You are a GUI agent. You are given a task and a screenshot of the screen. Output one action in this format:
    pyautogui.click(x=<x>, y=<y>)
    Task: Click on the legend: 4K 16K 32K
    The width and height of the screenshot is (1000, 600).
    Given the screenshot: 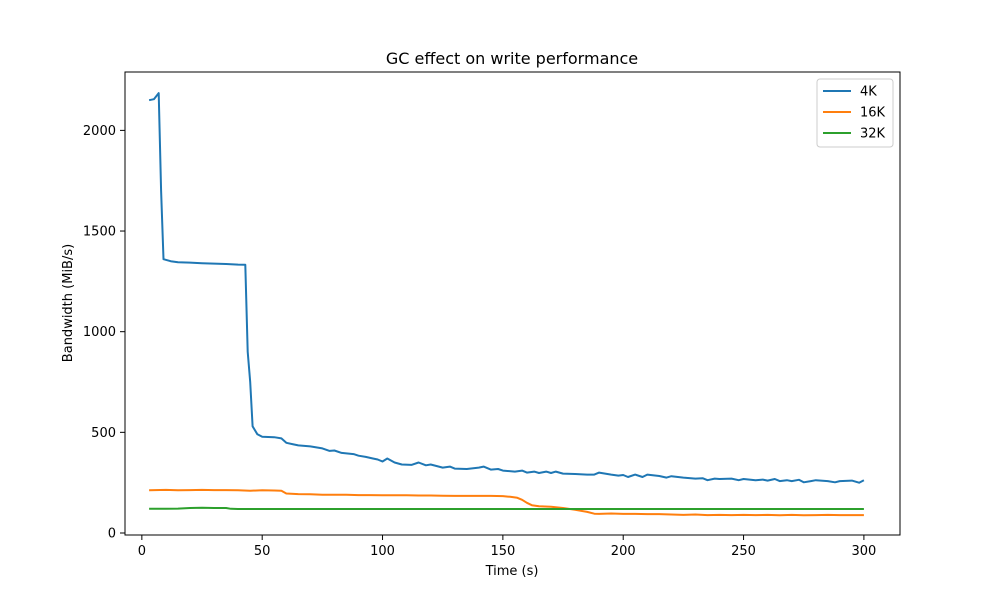 What is the action you would take?
    pyautogui.click(x=855, y=113)
    